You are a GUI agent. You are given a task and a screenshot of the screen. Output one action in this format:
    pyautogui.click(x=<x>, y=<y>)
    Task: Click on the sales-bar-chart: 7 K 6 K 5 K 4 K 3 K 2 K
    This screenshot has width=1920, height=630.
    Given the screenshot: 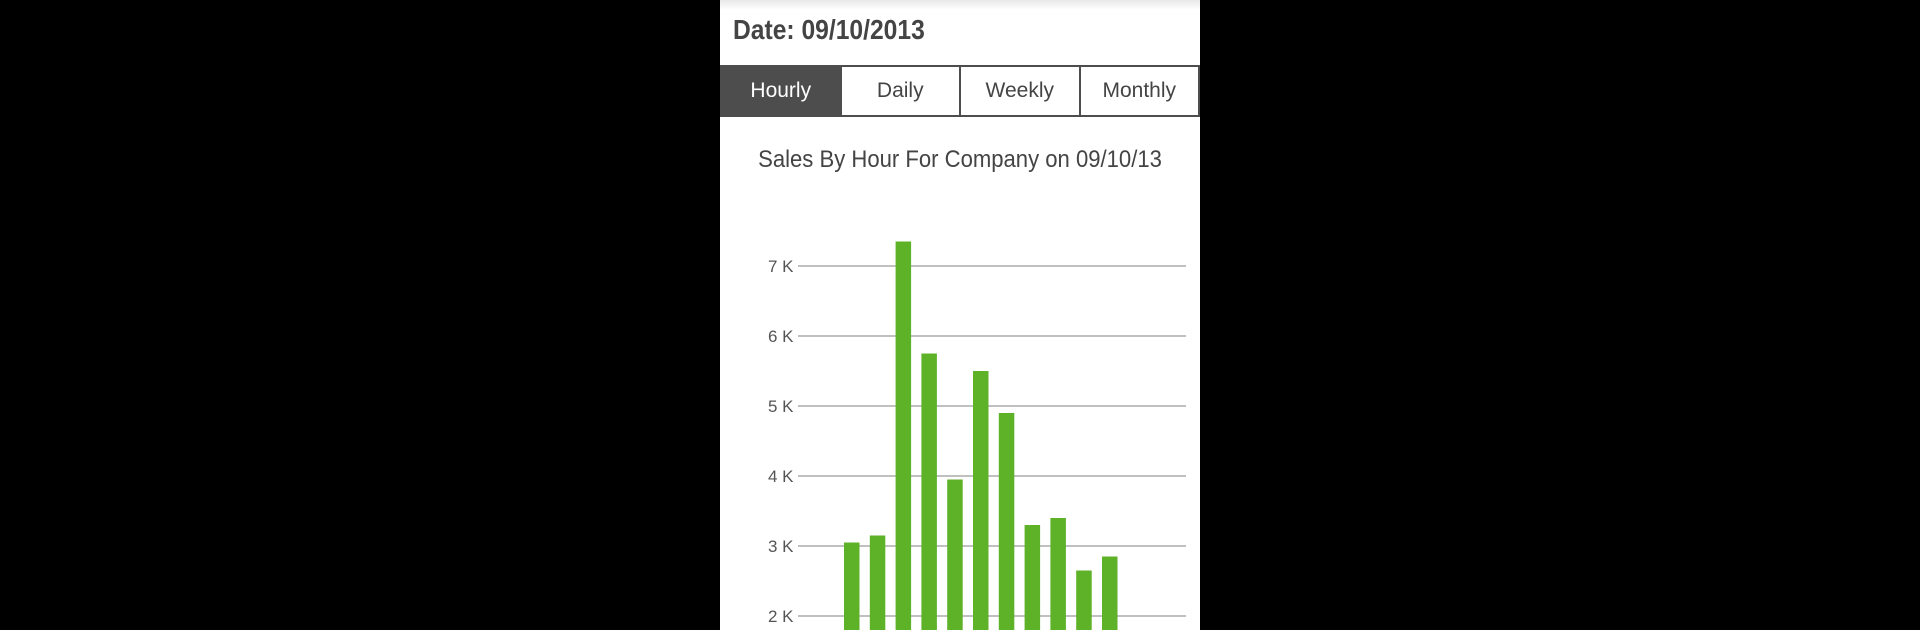 What is the action you would take?
    pyautogui.click(x=977, y=435)
    